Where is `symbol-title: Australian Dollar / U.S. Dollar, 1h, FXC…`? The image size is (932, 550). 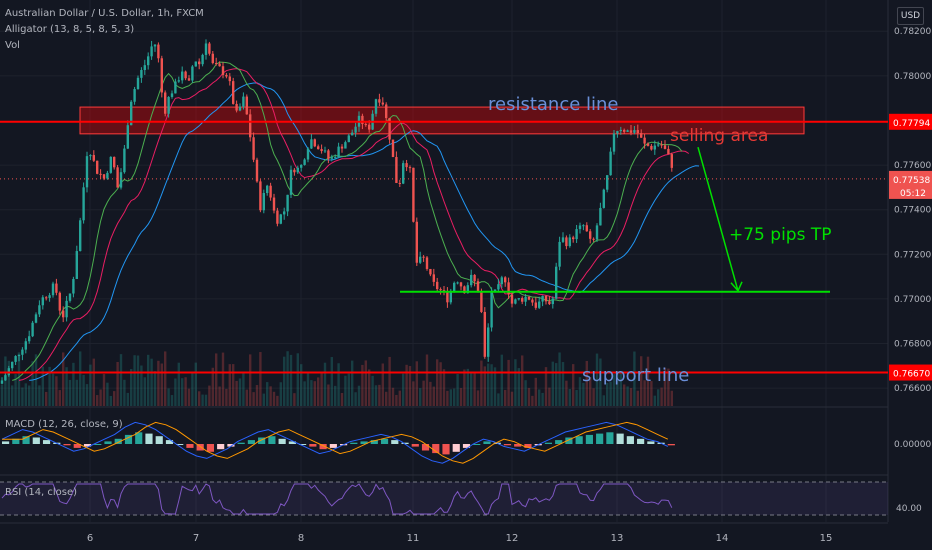 symbol-title: Australian Dollar / U.S. Dollar, 1h, FXC… is located at coordinates (104, 13).